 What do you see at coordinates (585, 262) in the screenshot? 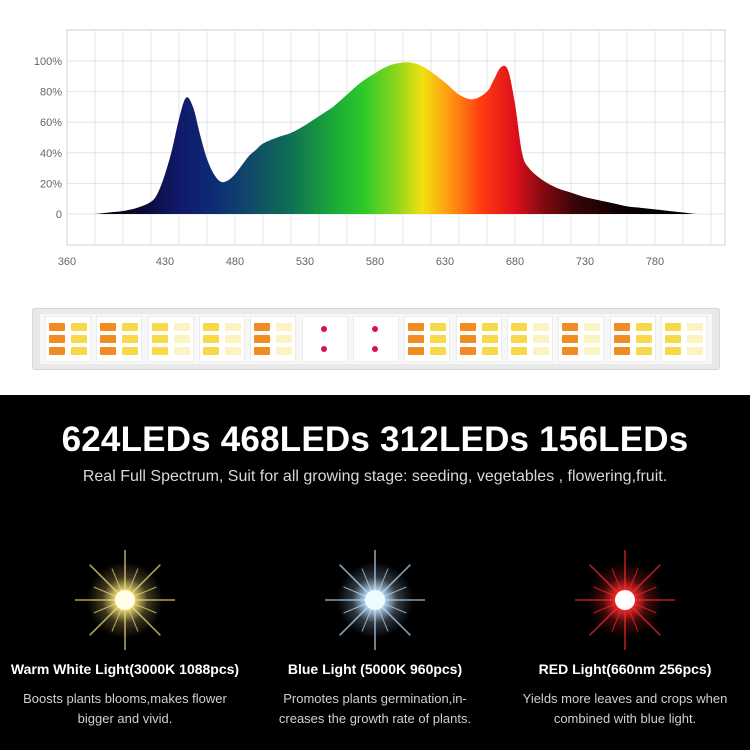
I see `x-tick-label: 730` at bounding box center [585, 262].